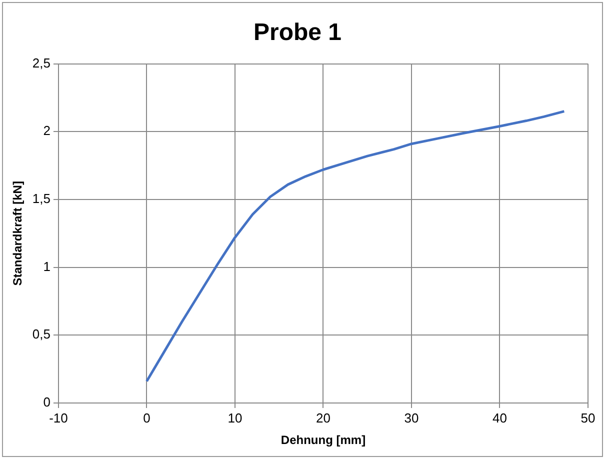 Image resolution: width=605 pixels, height=459 pixels. Describe the element at coordinates (323, 418) in the screenshot. I see `x-tick-label: 20` at that location.